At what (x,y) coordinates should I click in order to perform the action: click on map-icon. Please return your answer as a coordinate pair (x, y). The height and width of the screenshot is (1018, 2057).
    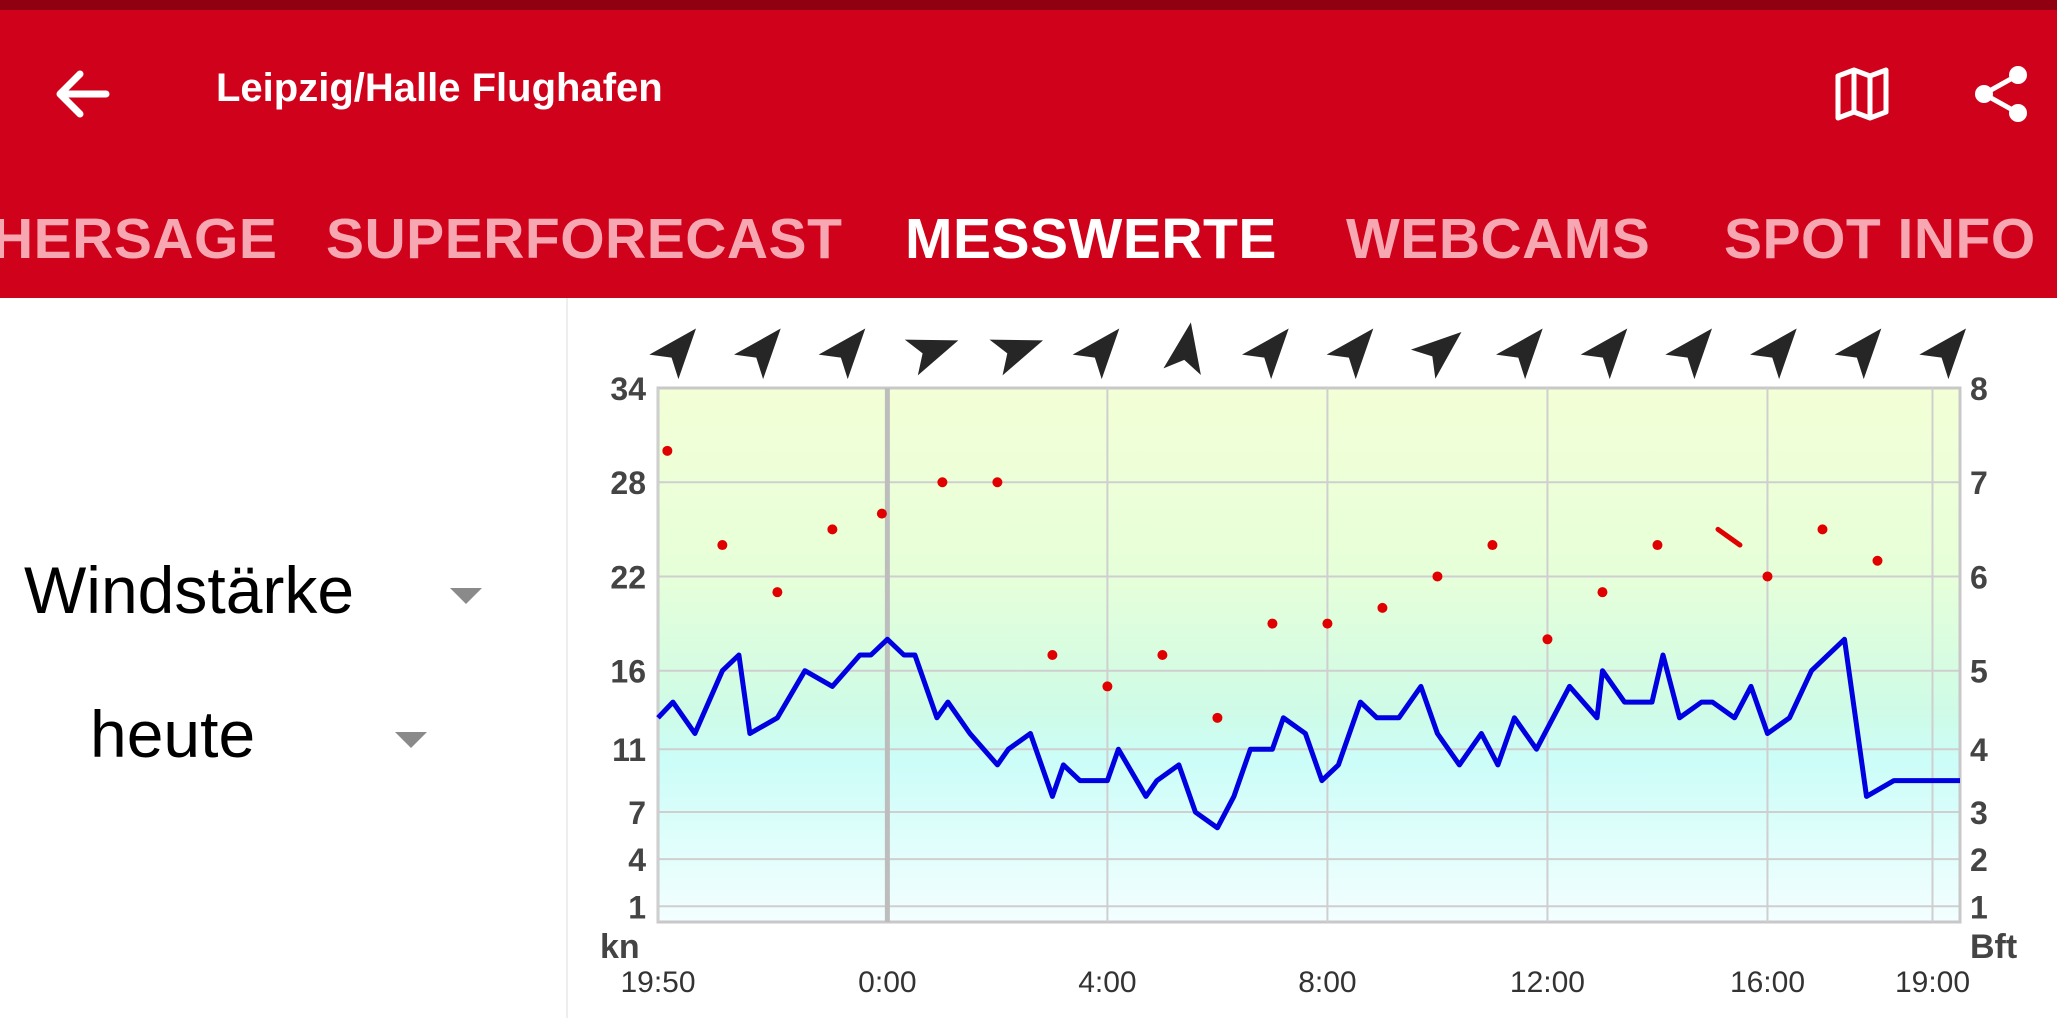
    Looking at the image, I should click on (1862, 94).